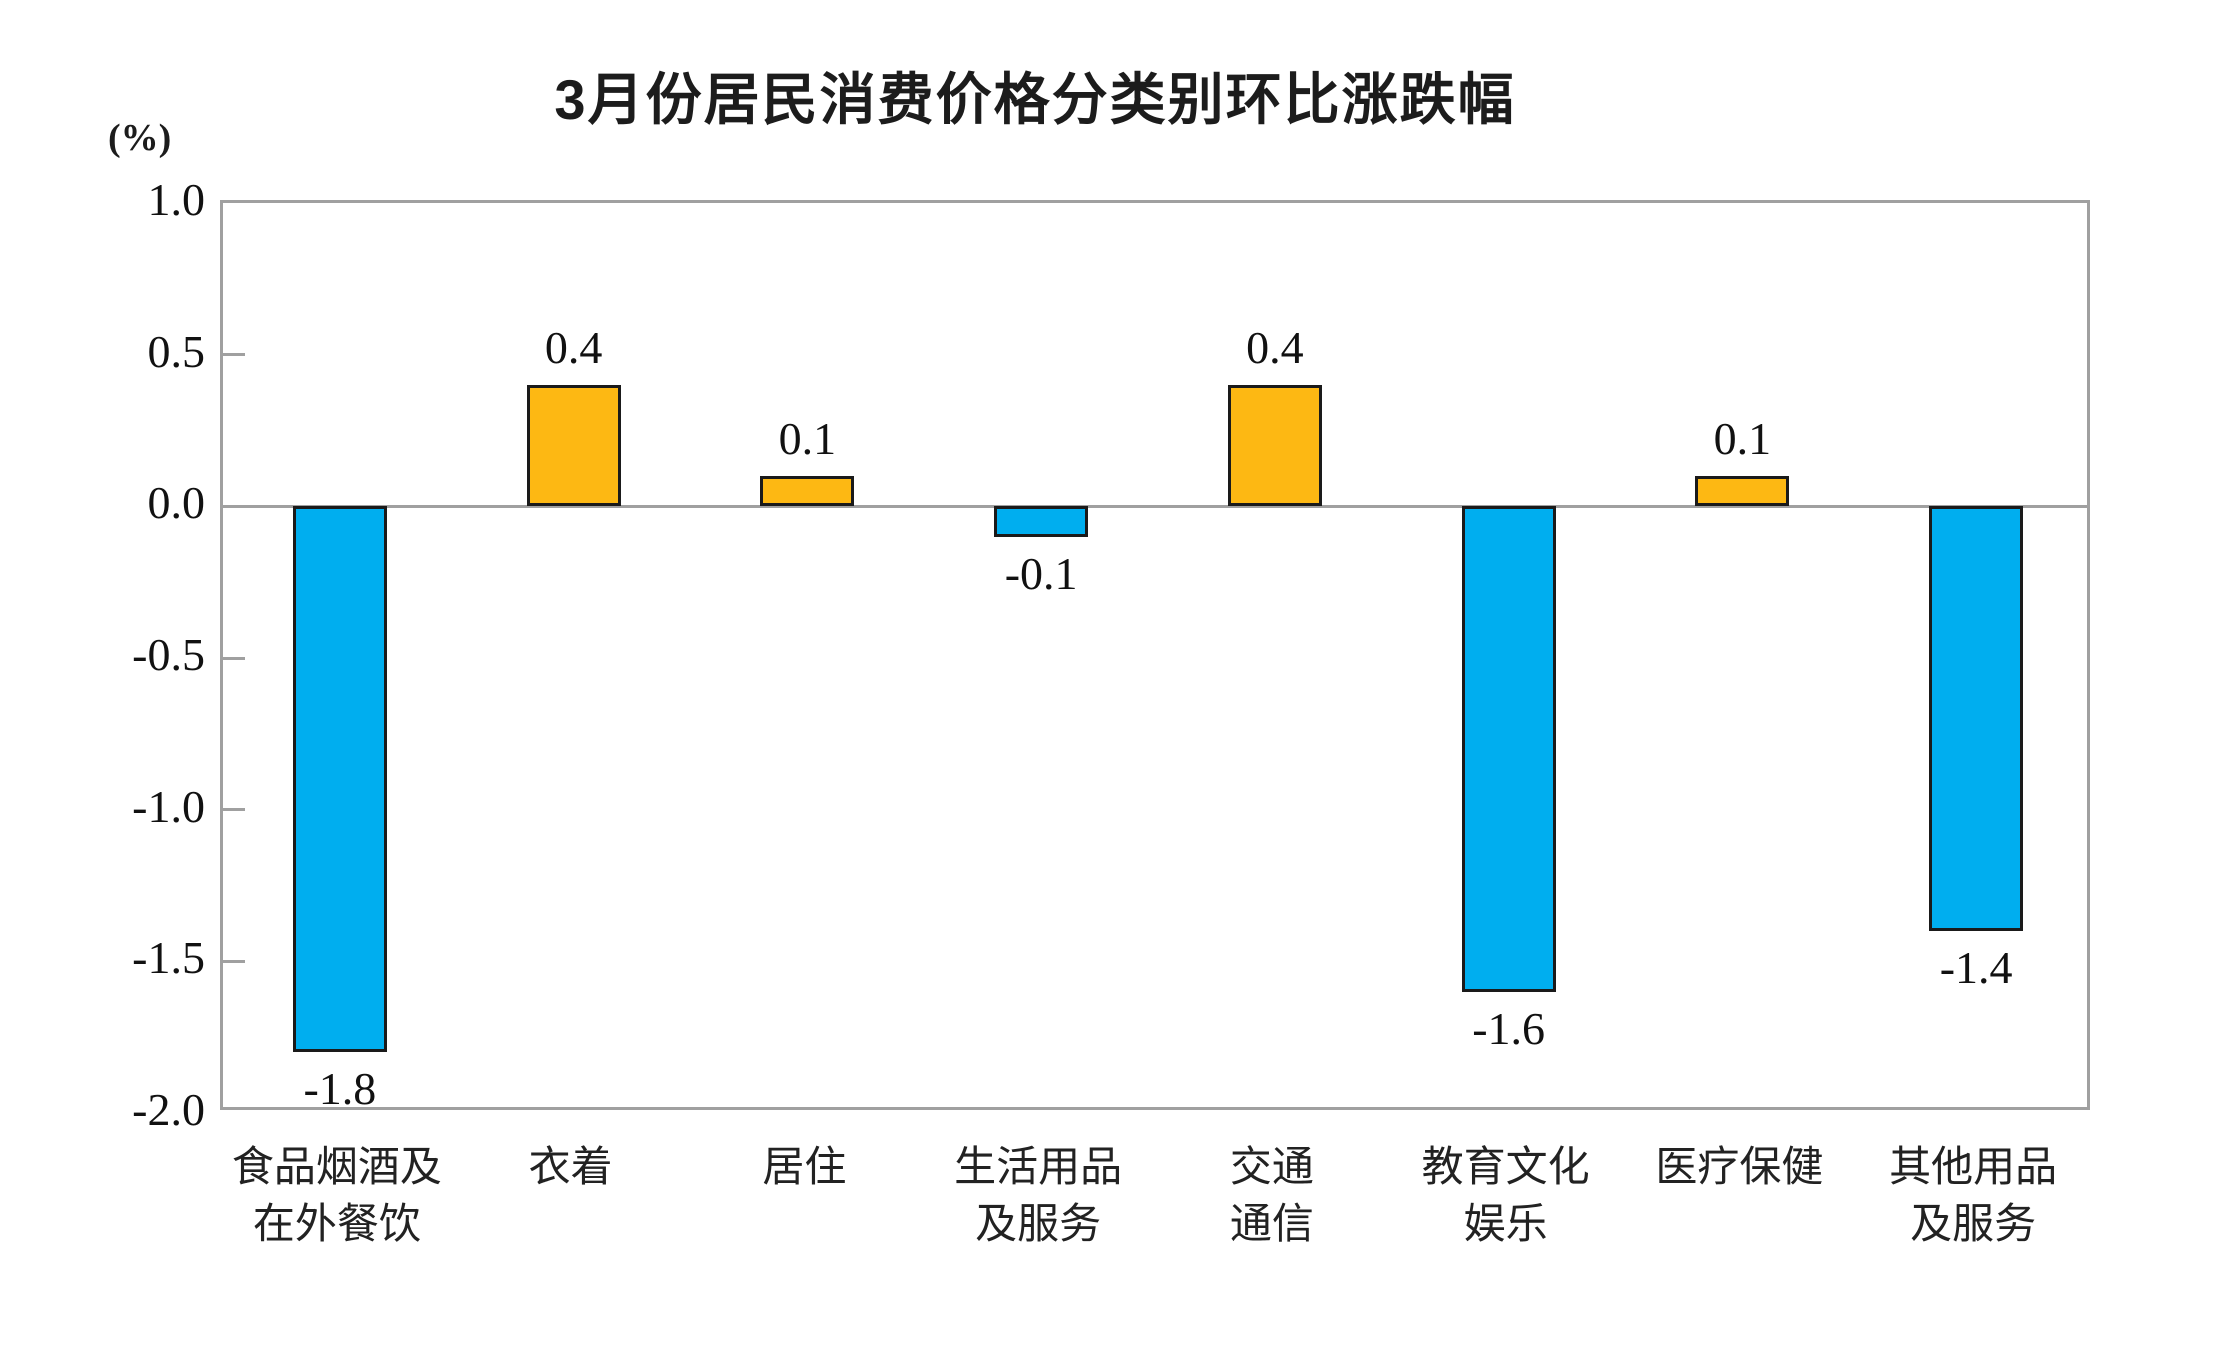 The height and width of the screenshot is (1369, 2213). What do you see at coordinates (168, 654) in the screenshot?
I see `y-axis-tick-label: -0.5` at bounding box center [168, 654].